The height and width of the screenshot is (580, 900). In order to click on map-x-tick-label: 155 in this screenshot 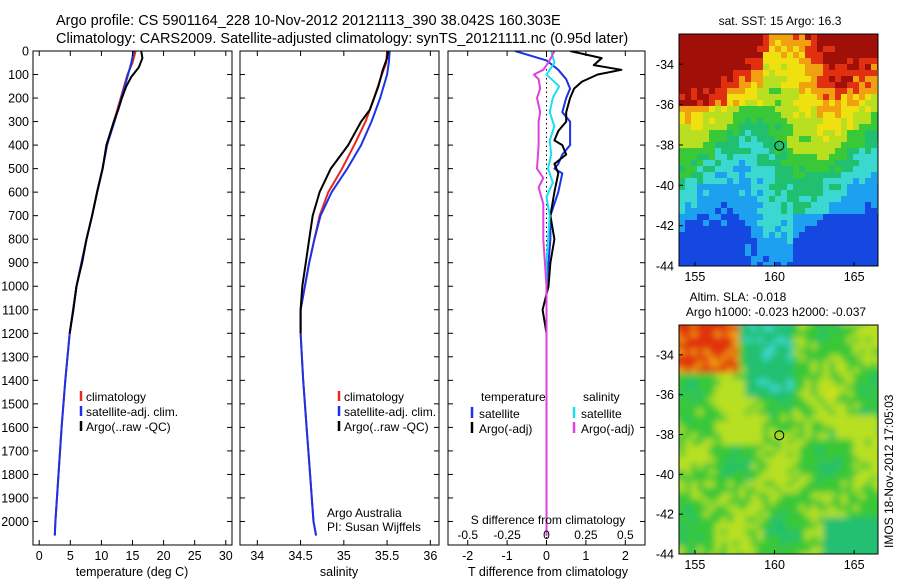, I will do `click(694, 565)`.